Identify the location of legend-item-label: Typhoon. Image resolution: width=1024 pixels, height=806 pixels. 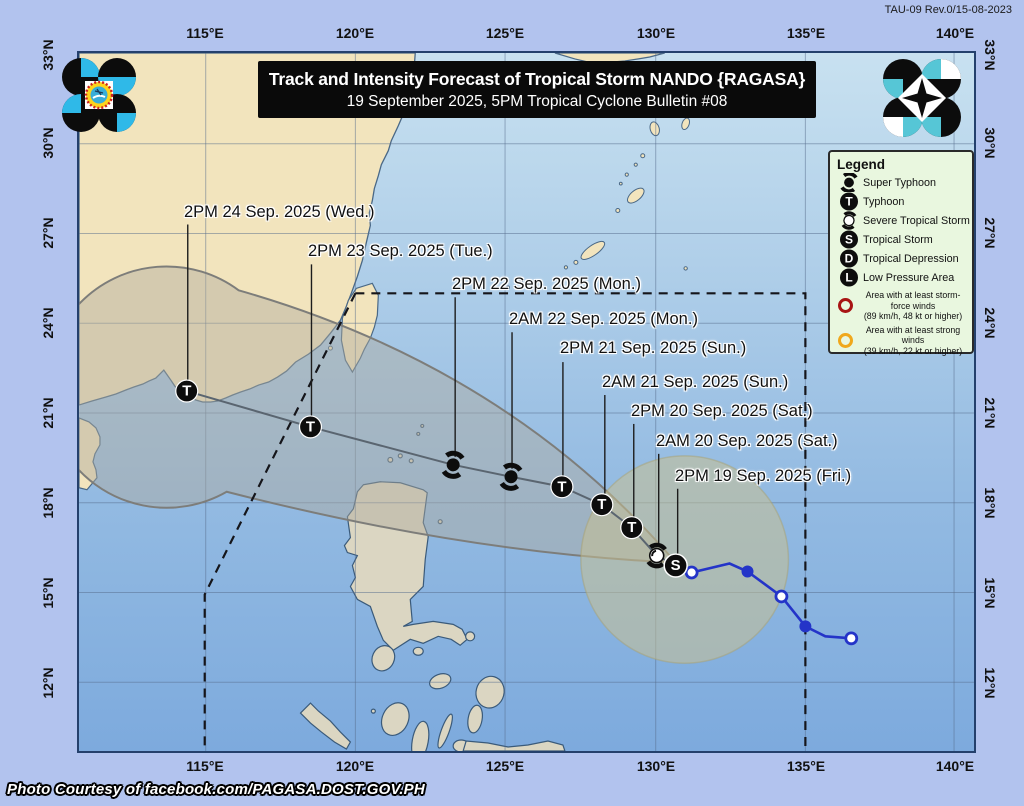
(884, 201).